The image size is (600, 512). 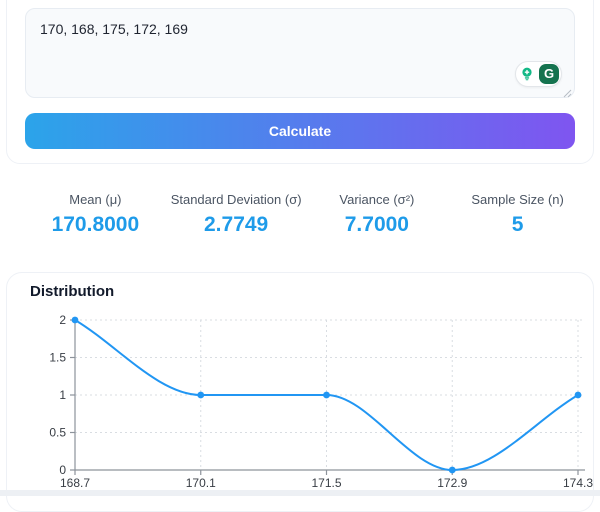 I want to click on svg-text: 170.1, so click(x=201, y=483).